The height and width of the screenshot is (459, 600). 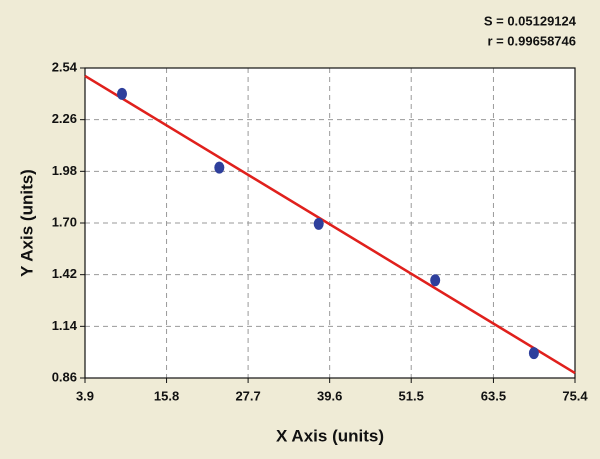 I want to click on y-tick-label: 1.98, so click(x=64, y=170).